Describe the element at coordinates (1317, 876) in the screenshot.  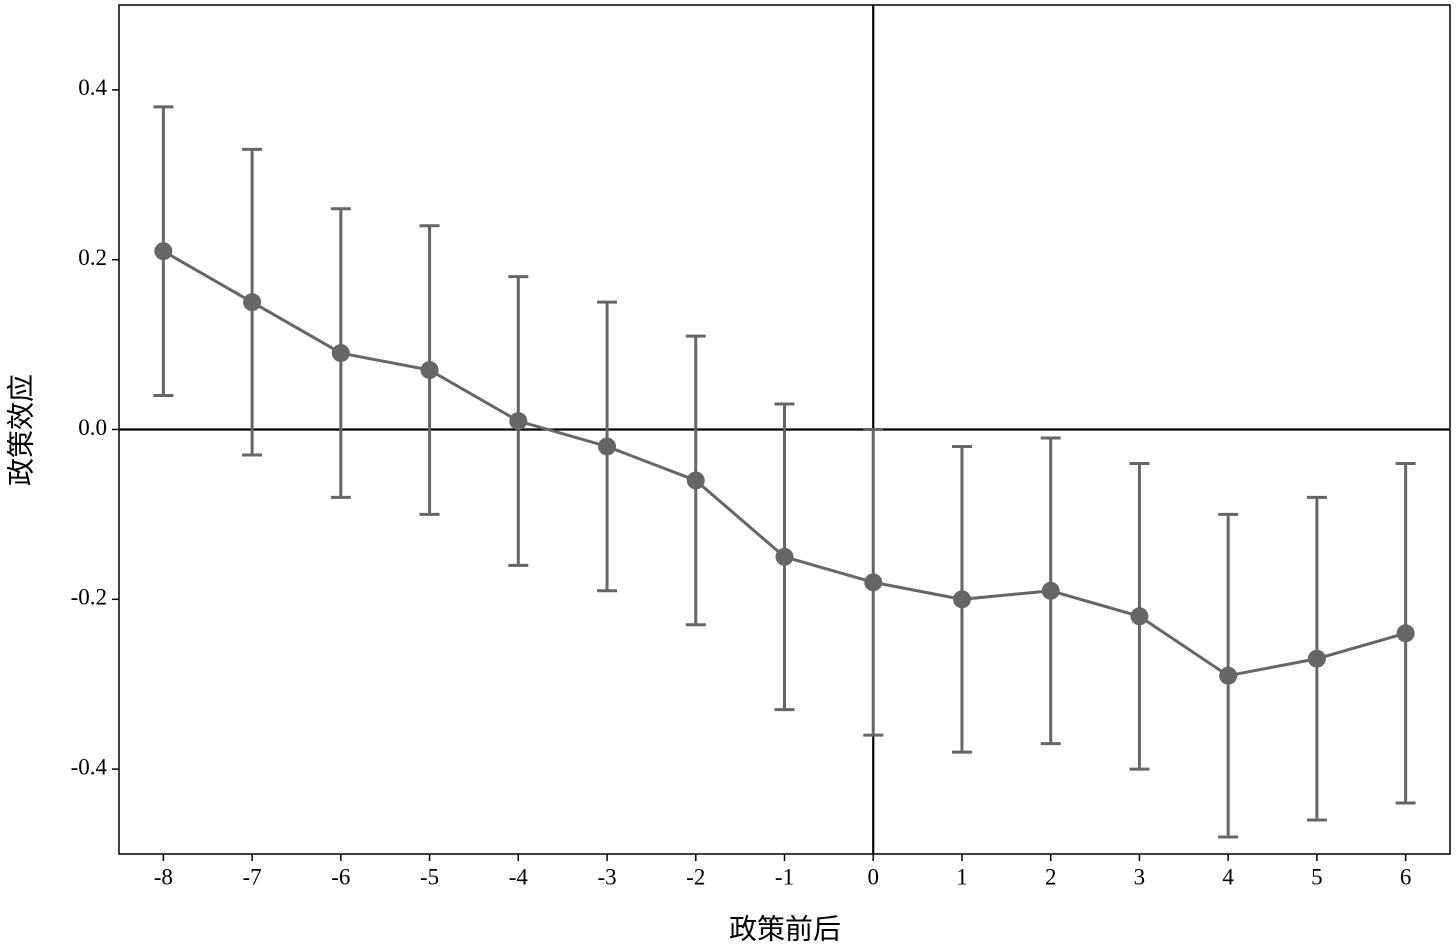
I see `x-tick-label: 5` at that location.